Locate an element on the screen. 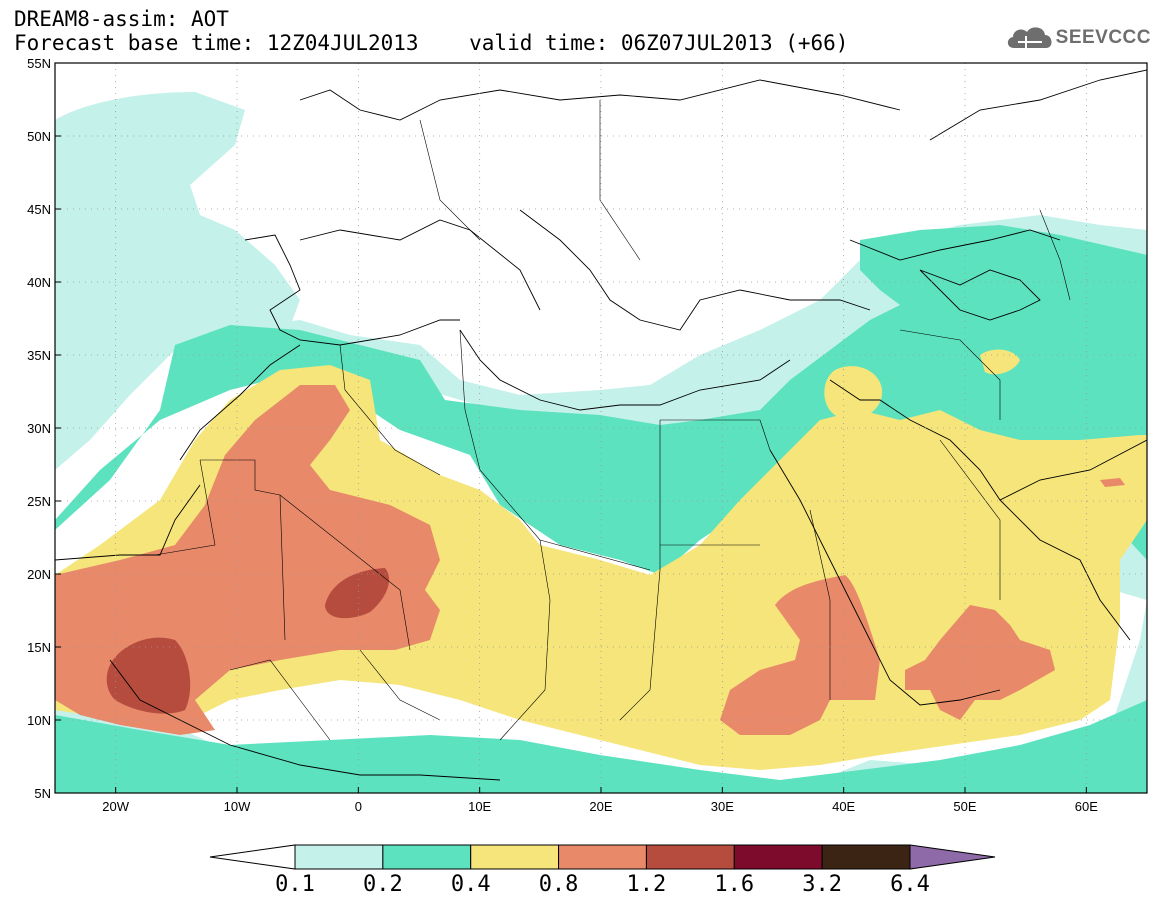 Image resolution: width=1165 pixels, height=905 pixels. colorbar-label: 0.8 is located at coordinates (559, 884).